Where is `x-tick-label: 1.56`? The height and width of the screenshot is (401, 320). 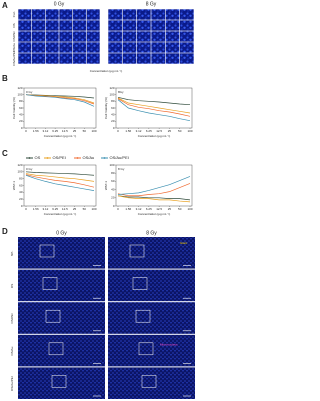
x-tick-label: 1.56 is located at coordinates (36, 131).